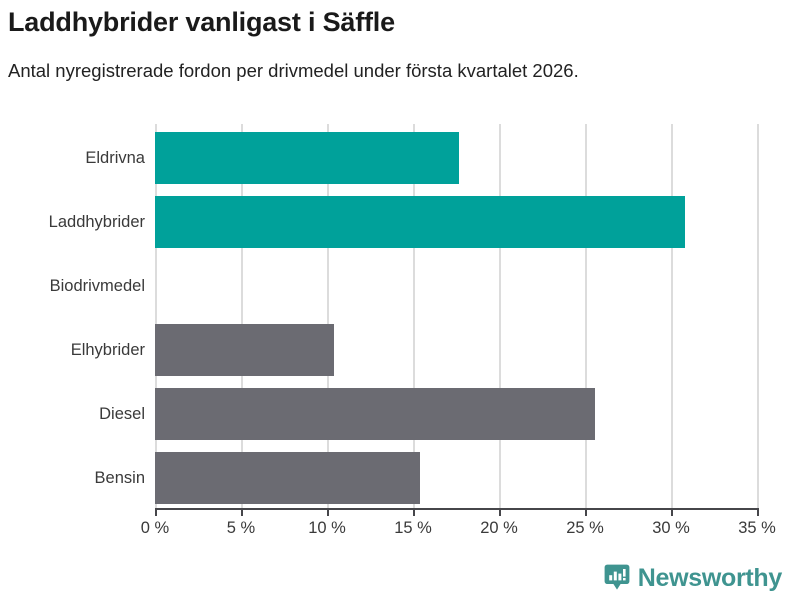 Image resolution: width=800 pixels, height=600 pixels. What do you see at coordinates (456, 509) in the screenshot?
I see `x-axis-line` at bounding box center [456, 509].